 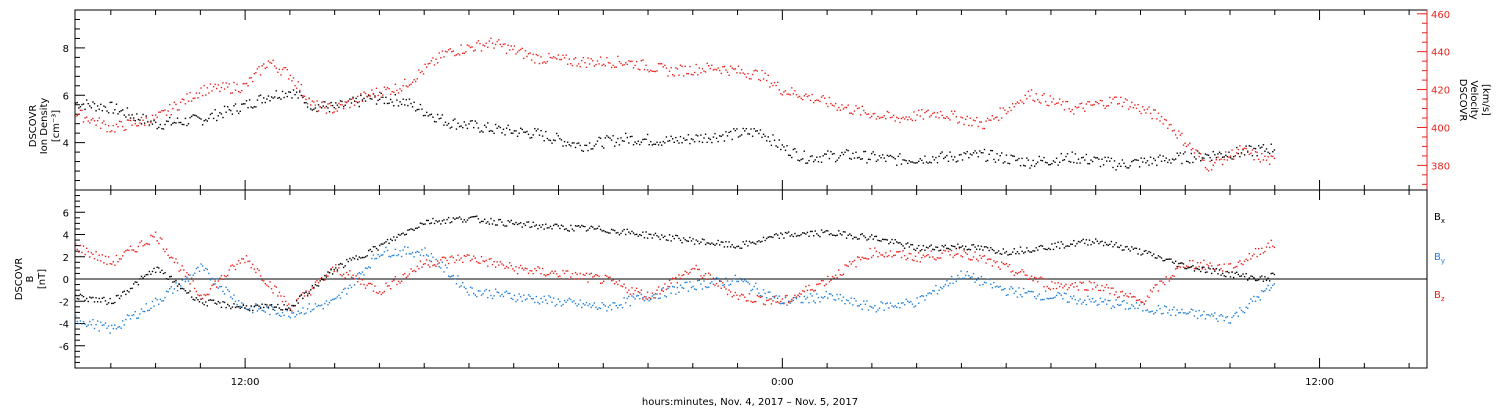 What do you see at coordinates (66, 96) in the screenshot?
I see `top-left-tick-label: 6` at bounding box center [66, 96].